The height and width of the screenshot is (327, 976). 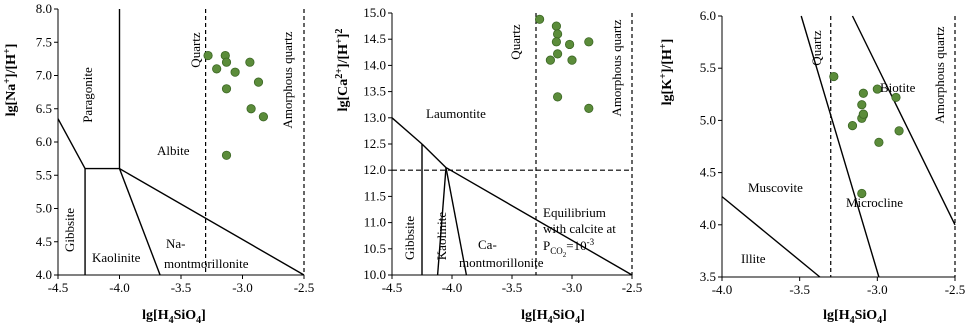 What do you see at coordinates (374, 64) in the screenshot?
I see `y-tick-label: 14.0` at bounding box center [374, 64].